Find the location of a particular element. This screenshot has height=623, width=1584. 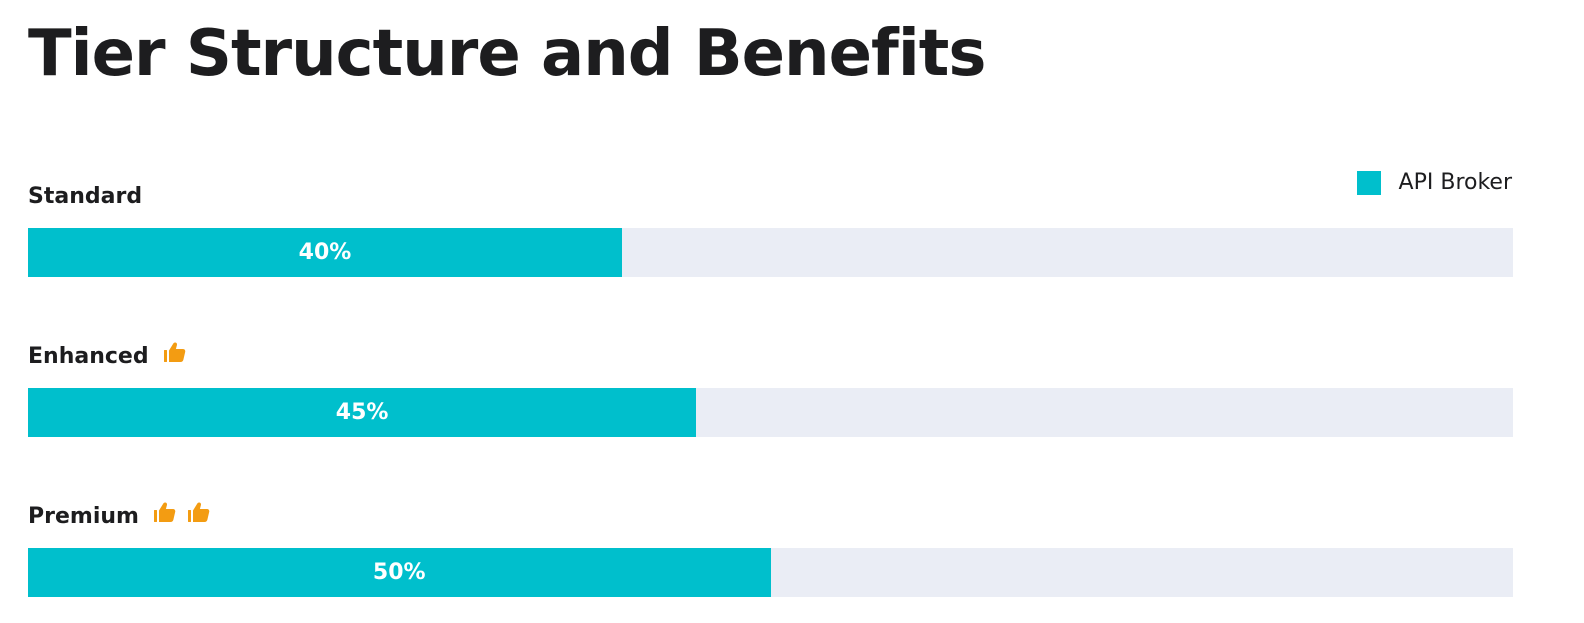

tier-enhanced: Enhanced 45% is located at coordinates (770, 389).